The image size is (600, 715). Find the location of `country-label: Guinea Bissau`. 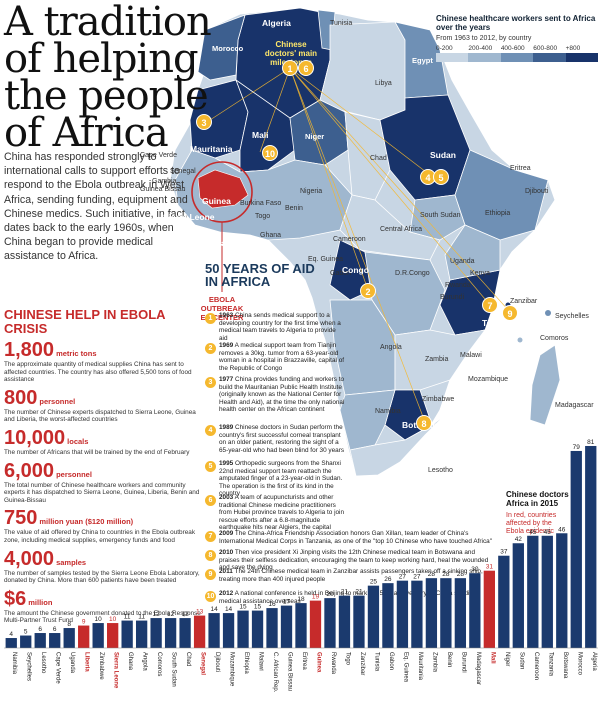

country-label: Guinea Bissau is located at coordinates (163, 189).